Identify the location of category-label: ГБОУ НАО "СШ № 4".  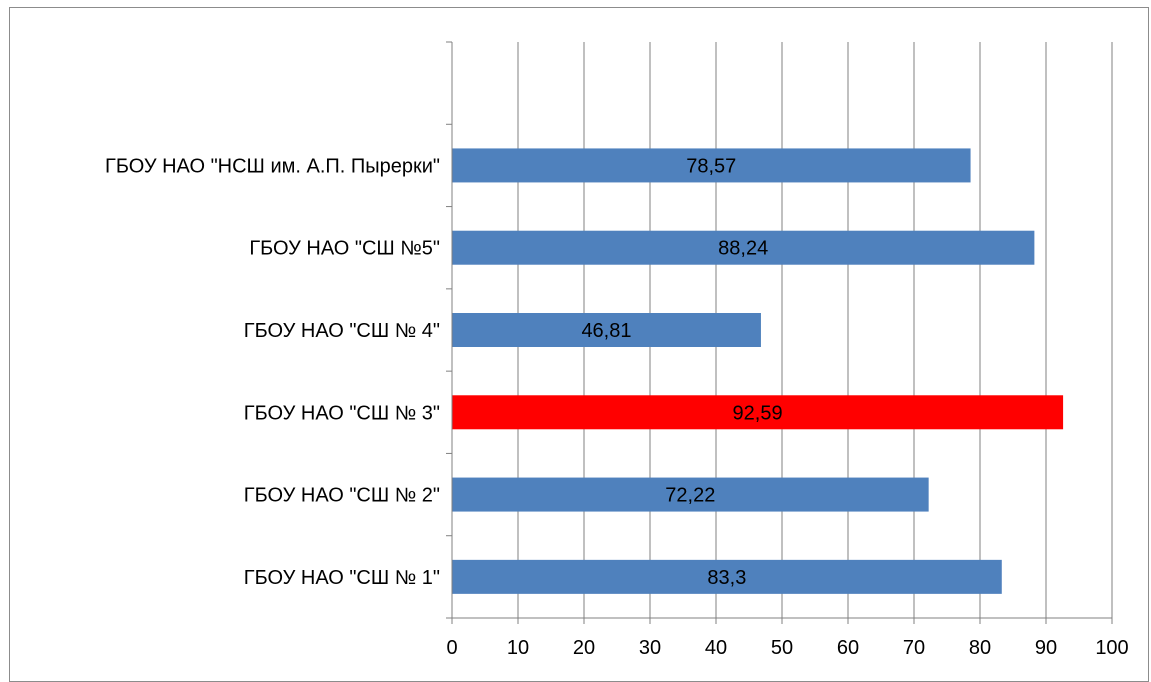
(342, 331).